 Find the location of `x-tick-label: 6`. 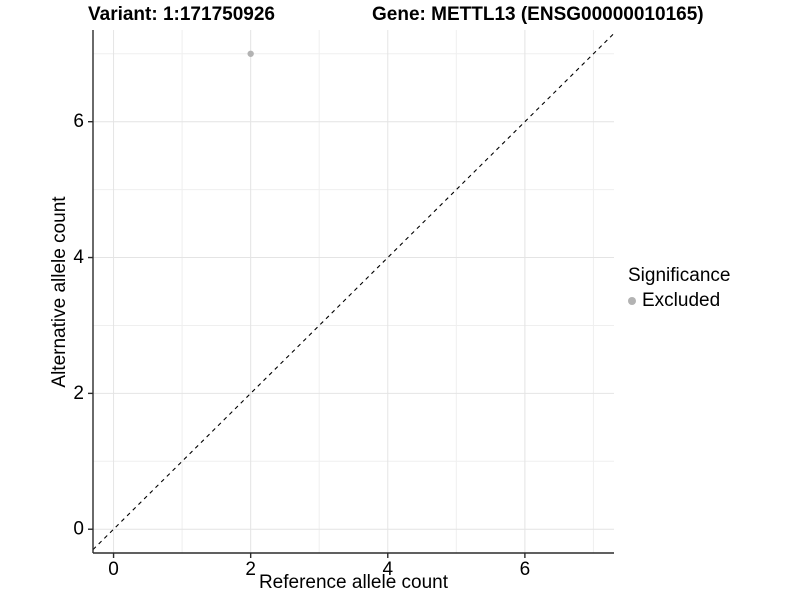

x-tick-label: 6 is located at coordinates (525, 569).